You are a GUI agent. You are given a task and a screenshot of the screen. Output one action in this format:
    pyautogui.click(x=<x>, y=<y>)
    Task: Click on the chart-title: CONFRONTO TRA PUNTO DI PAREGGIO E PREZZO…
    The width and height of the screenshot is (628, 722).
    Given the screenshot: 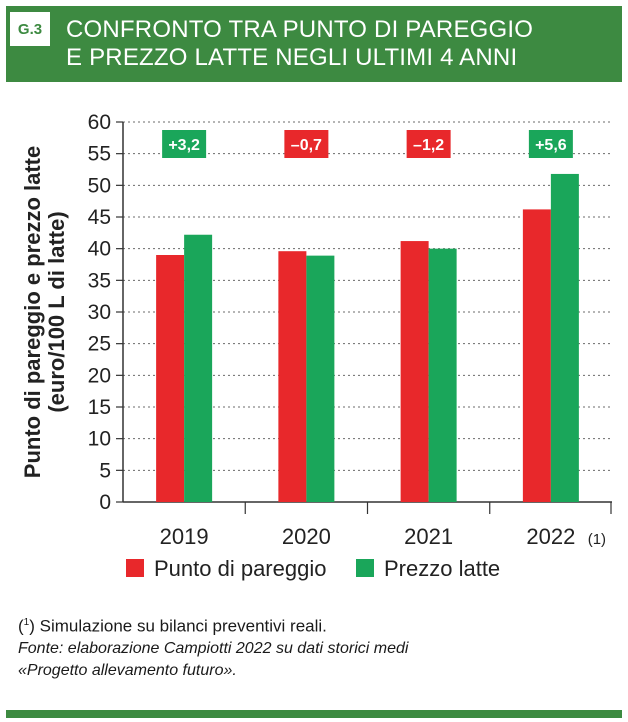 What is the action you would take?
    pyautogui.click(x=336, y=44)
    